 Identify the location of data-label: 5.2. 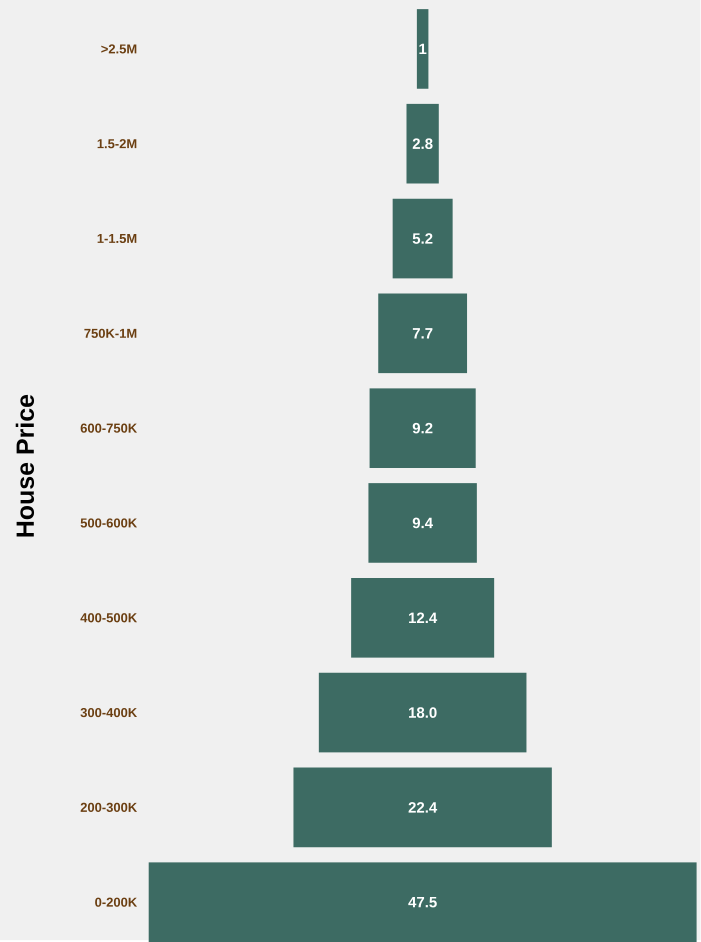
(422, 238).